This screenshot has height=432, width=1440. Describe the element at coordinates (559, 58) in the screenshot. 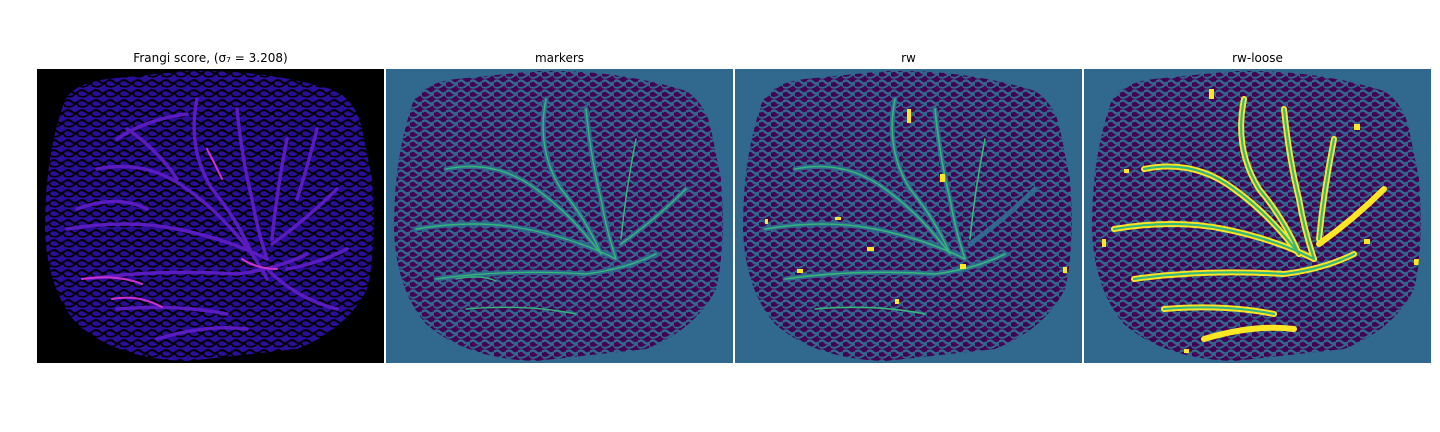

I see `panel-title: markers` at that location.